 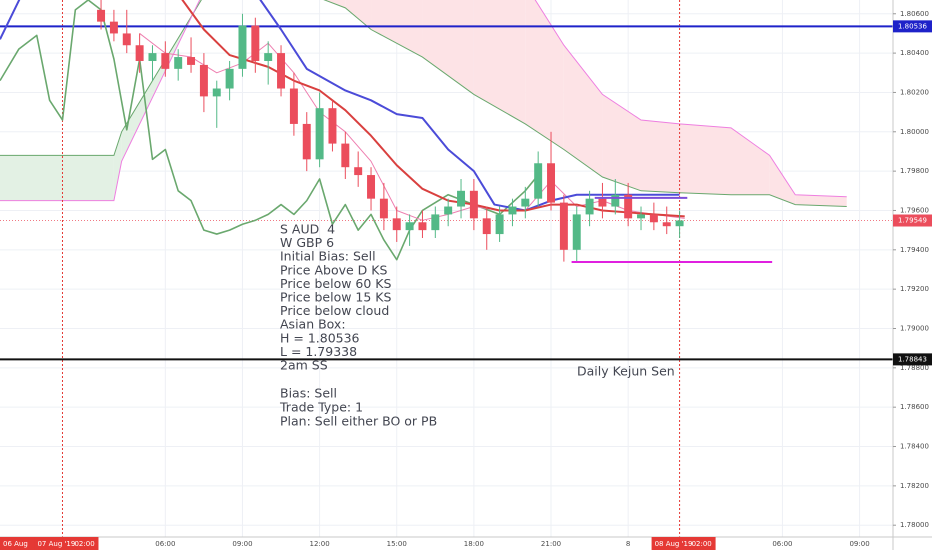 What do you see at coordinates (321, 407) in the screenshot?
I see `annotation-line: Trade Type: 1` at bounding box center [321, 407].